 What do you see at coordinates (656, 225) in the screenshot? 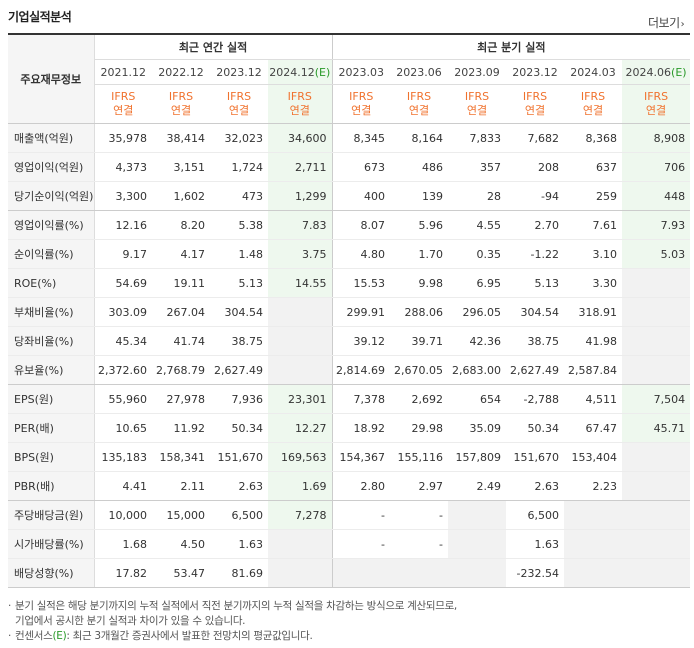
I see `table-cell: 7.93` at bounding box center [656, 225].